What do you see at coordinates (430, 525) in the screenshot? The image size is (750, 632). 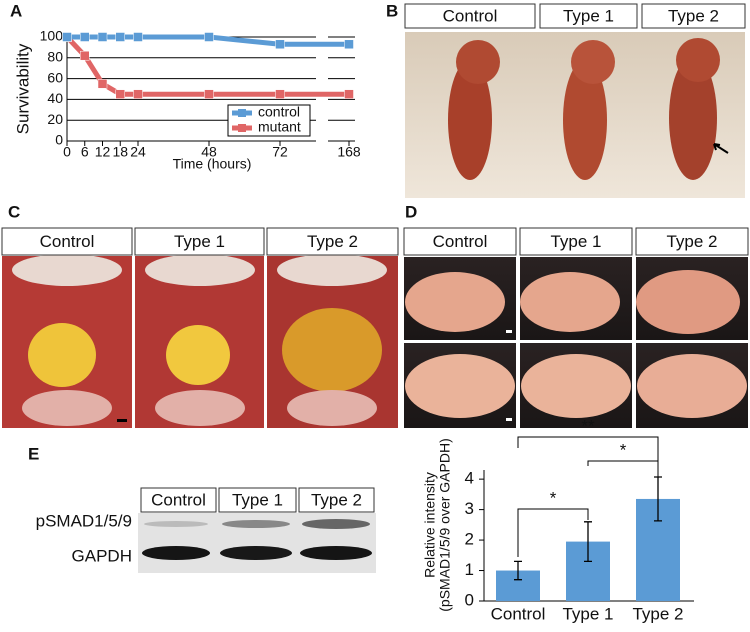 I see `y-axis-label: Relative intensity` at bounding box center [430, 525].